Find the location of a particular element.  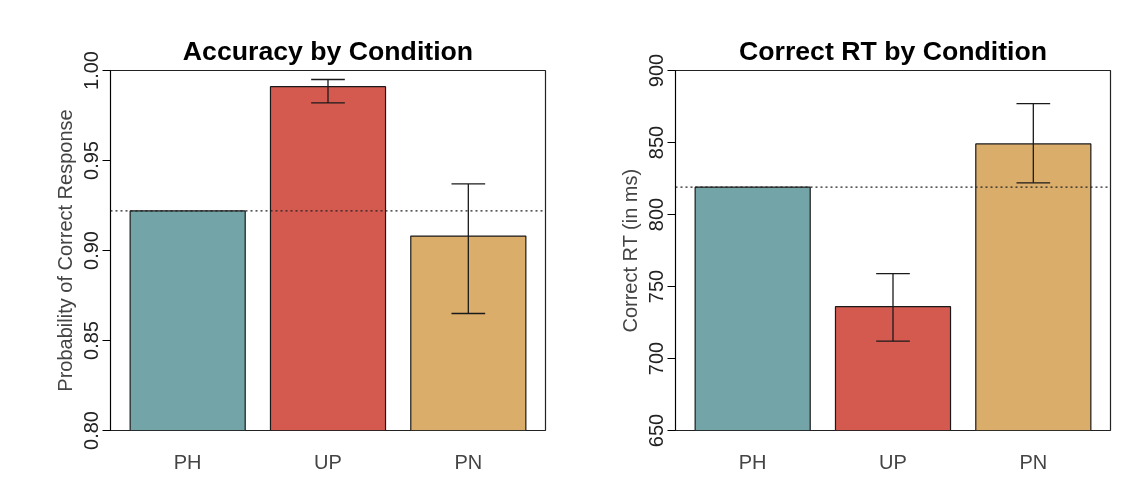

y-tick-label: 650 is located at coordinates (655, 430).